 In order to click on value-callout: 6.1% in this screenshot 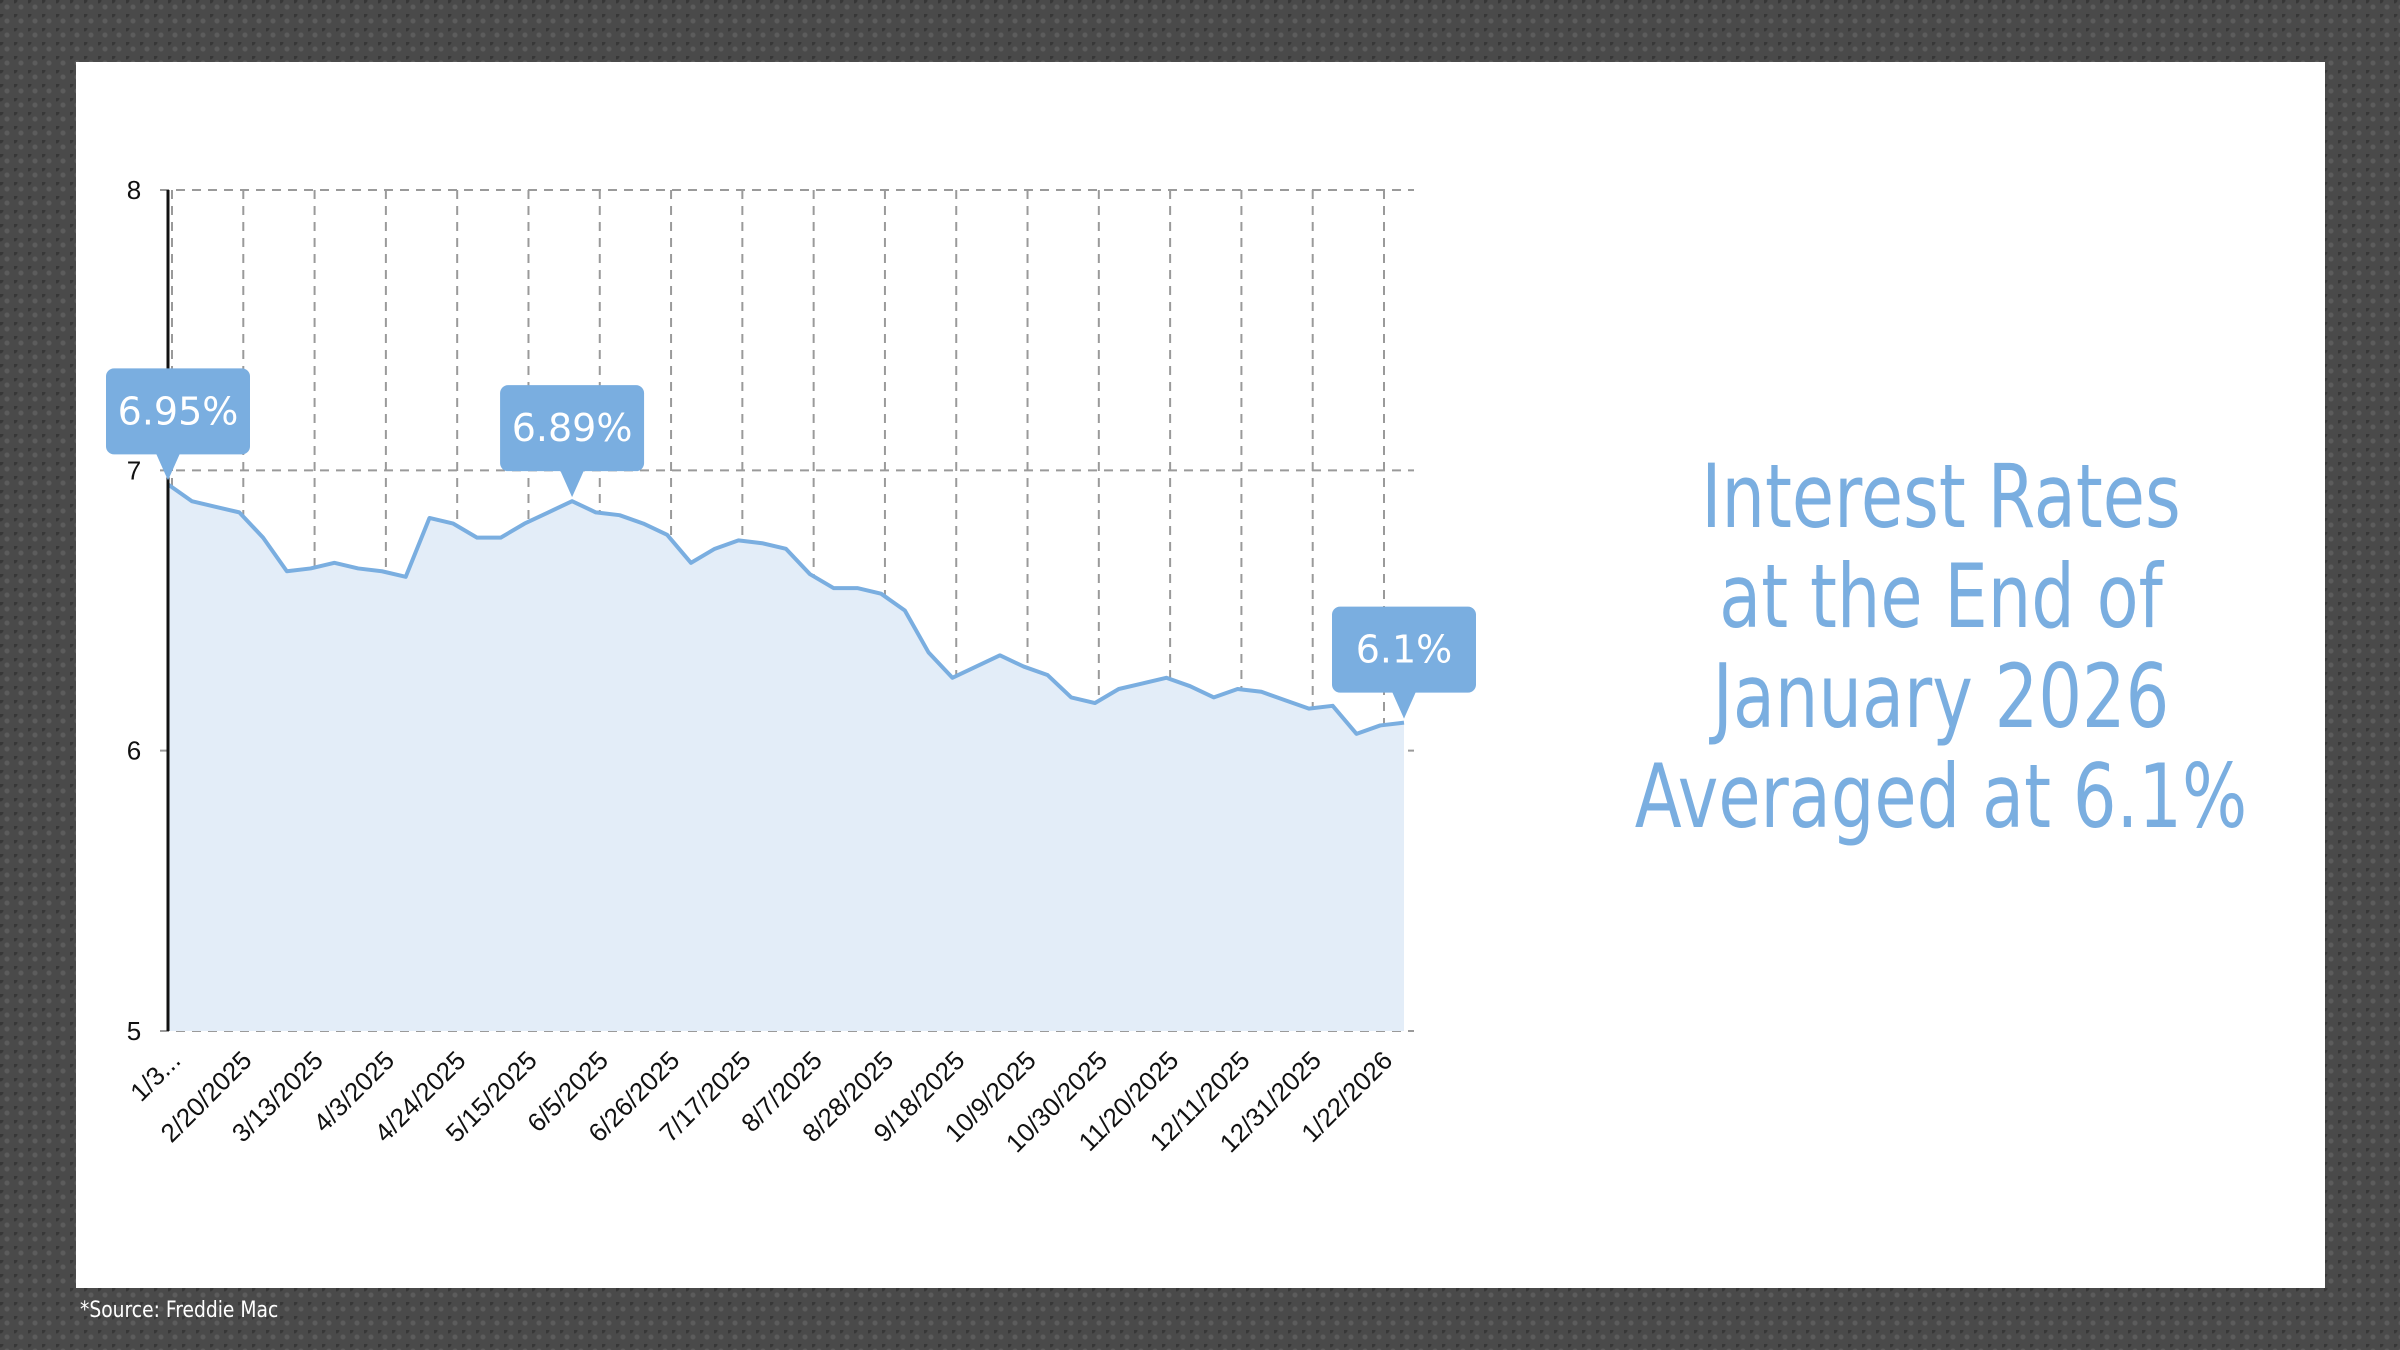, I will do `click(1404, 662)`.